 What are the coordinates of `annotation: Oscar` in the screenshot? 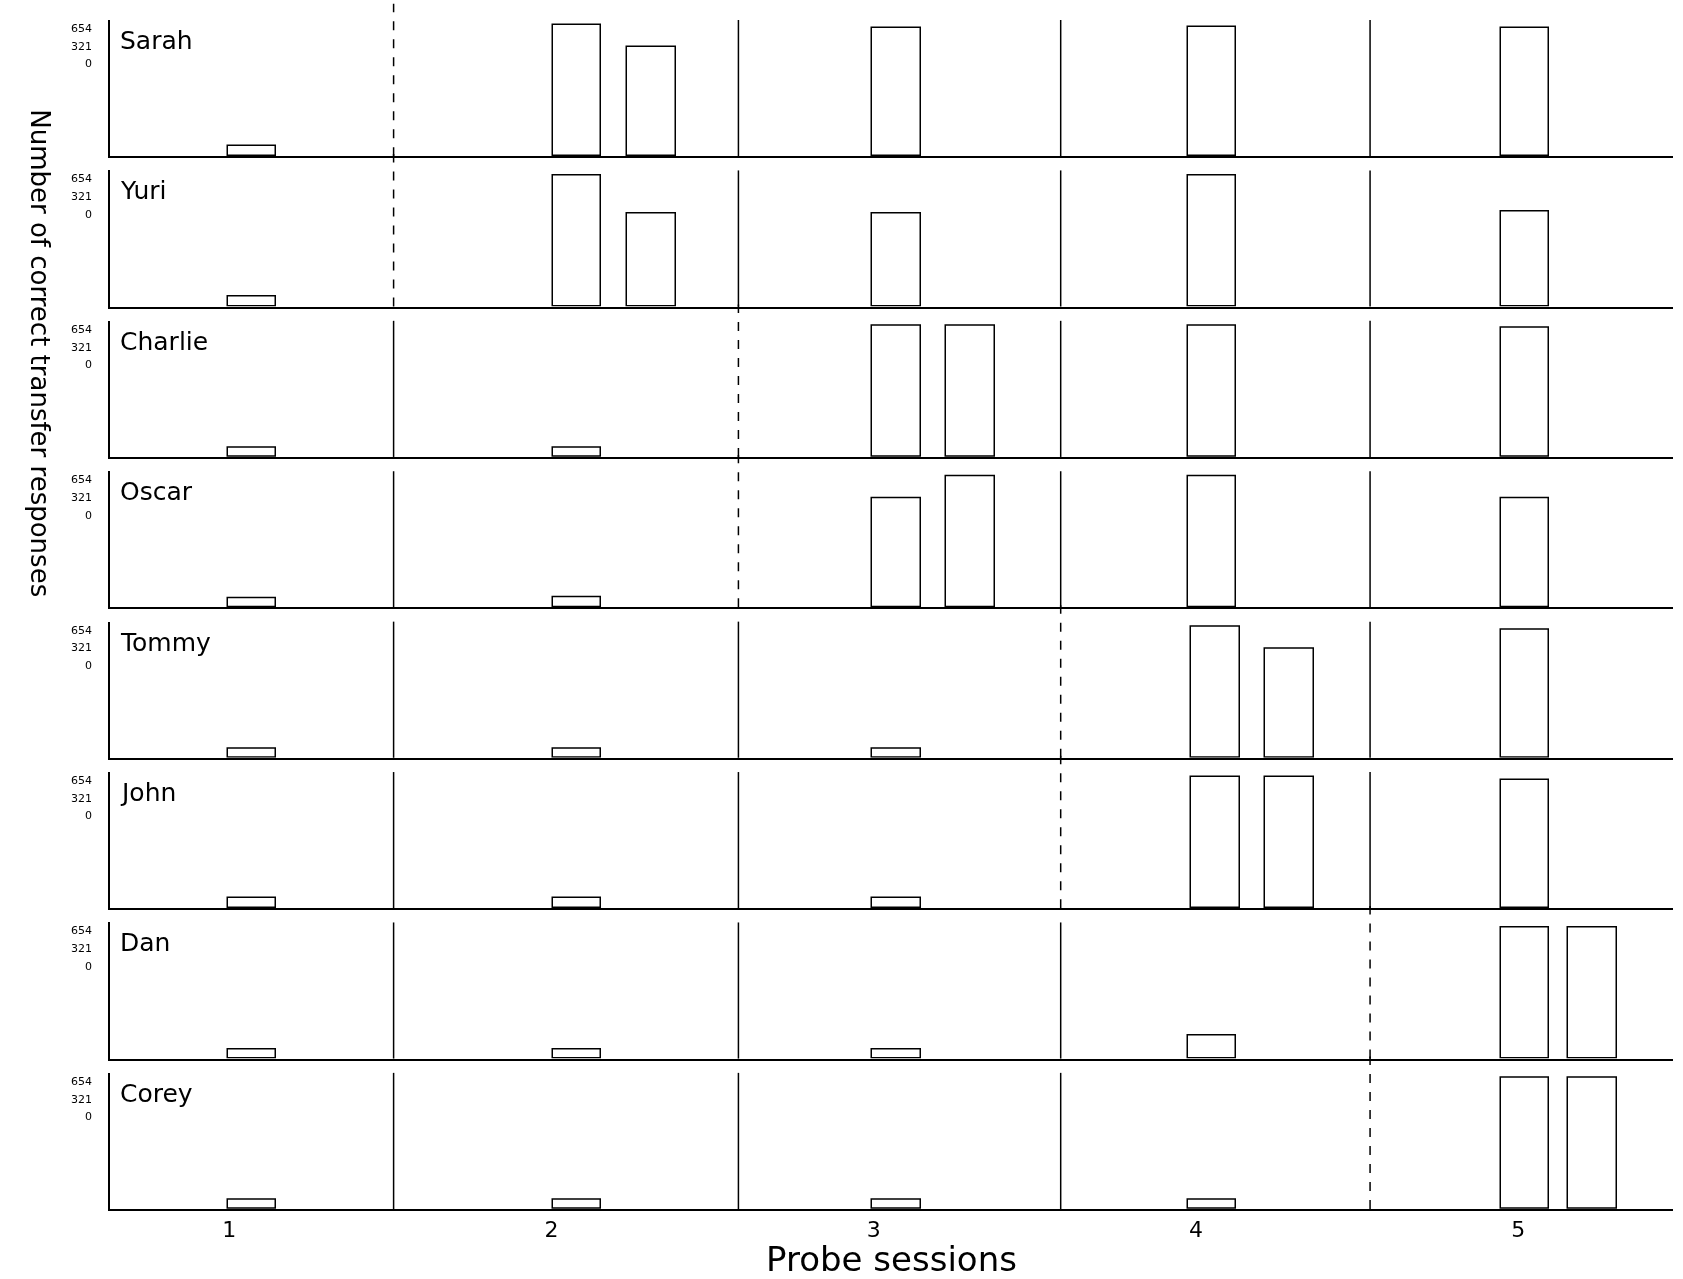 It's located at (156, 491).